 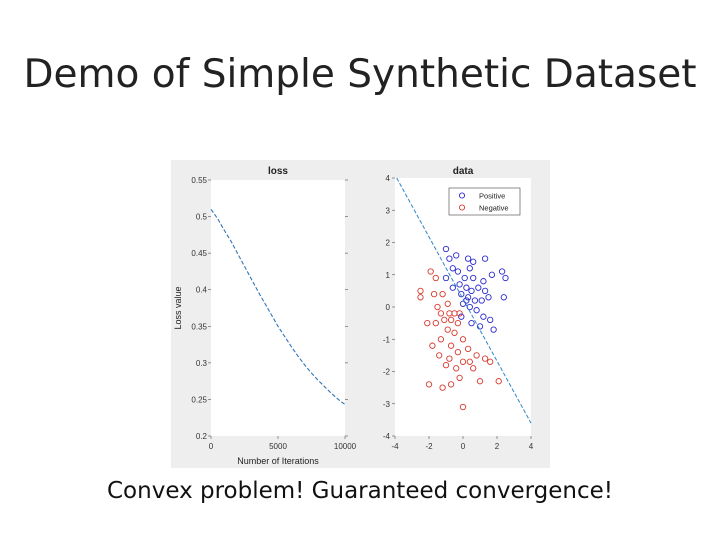 What do you see at coordinates (462, 195) in the screenshot?
I see `legend-positive-marker` at bounding box center [462, 195].